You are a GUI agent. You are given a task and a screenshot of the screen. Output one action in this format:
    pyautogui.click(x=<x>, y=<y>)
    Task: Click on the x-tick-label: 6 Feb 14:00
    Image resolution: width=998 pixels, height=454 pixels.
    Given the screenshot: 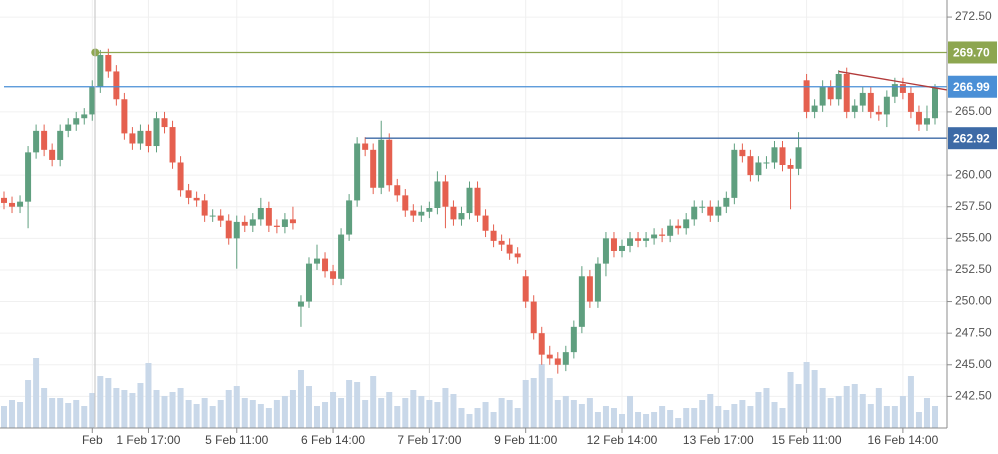 What is the action you would take?
    pyautogui.click(x=333, y=440)
    